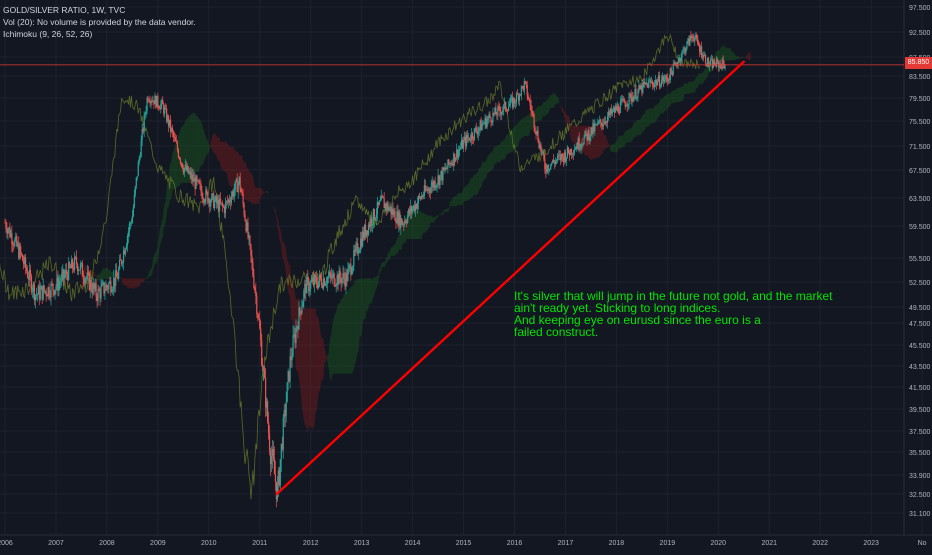 The width and height of the screenshot is (932, 555). What do you see at coordinates (920, 476) in the screenshot?
I see `y-tick-label: 33.900` at bounding box center [920, 476].